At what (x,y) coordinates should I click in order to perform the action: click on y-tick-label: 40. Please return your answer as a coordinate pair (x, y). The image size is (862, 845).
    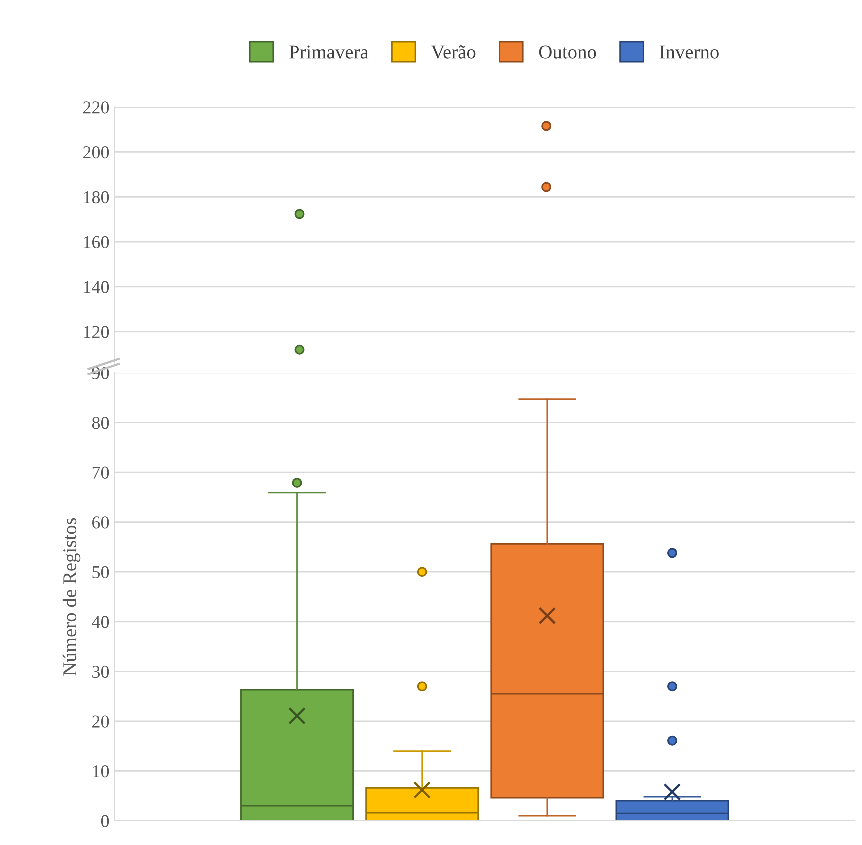
    Looking at the image, I should click on (101, 622).